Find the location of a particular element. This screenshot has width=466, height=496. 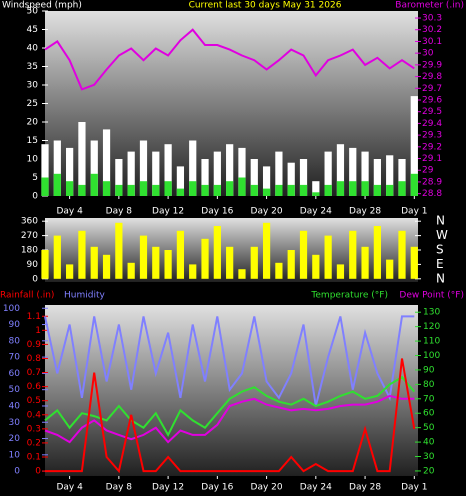

y2-tick-label: 120 is located at coordinates (431, 327).